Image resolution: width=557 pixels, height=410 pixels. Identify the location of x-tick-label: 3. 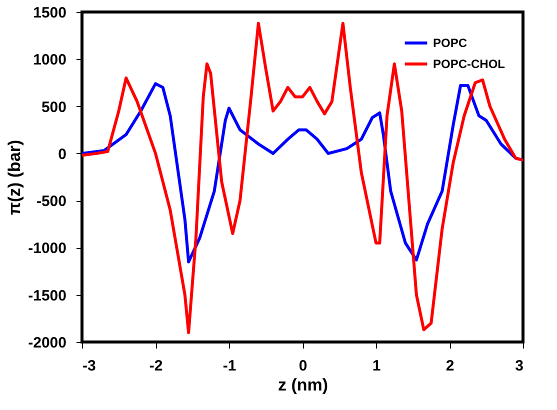
(519, 366).